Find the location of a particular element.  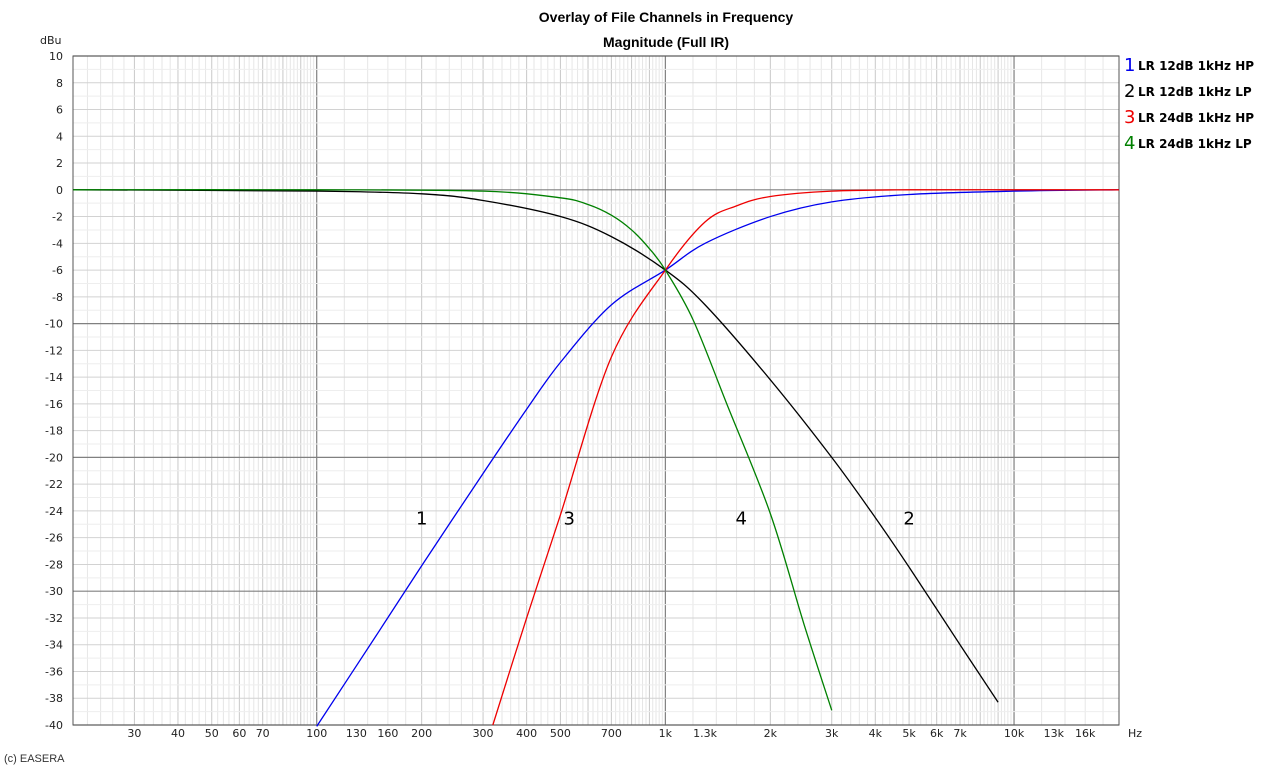

x-tick-label: 400 is located at coordinates (526, 733).